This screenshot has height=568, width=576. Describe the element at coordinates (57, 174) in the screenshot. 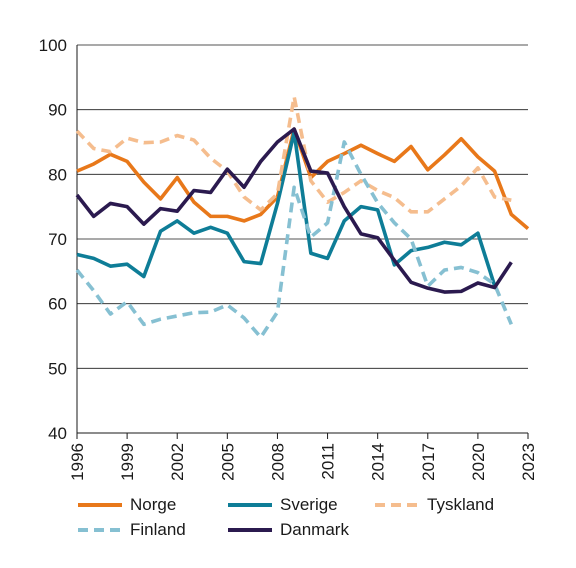

I see `y-tick-label-80: 80` at that location.